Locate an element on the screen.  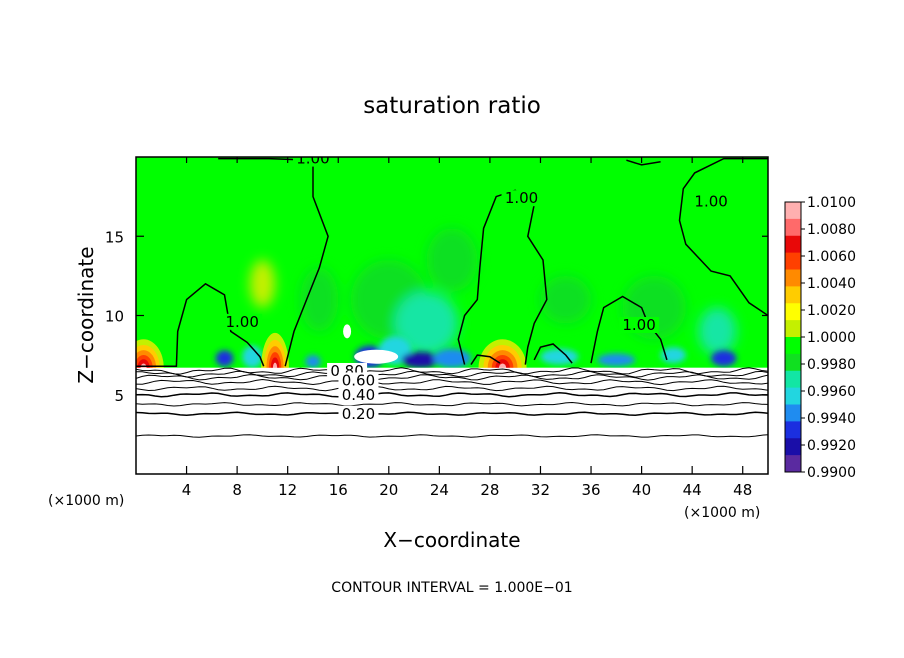
colorbar-tick-label: 0.9940 is located at coordinates (831, 419).